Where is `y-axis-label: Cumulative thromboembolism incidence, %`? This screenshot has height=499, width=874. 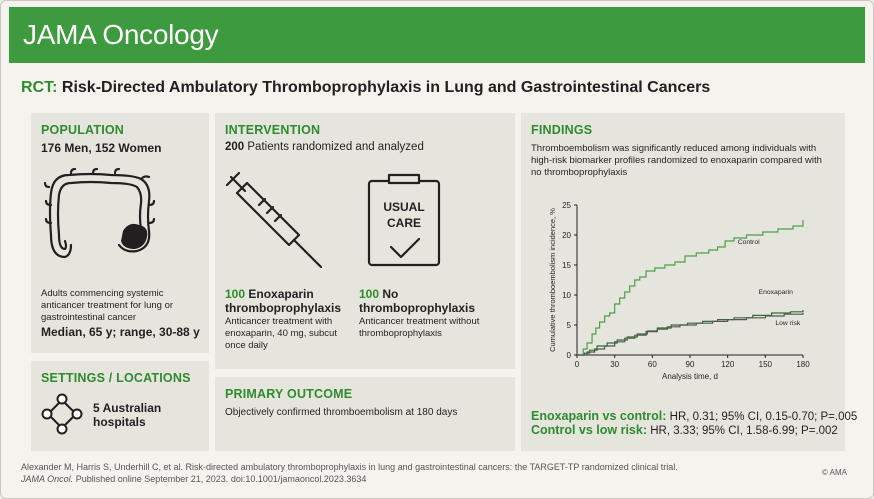
y-axis-label: Cumulative thromboembolism incidence, % is located at coordinates (552, 280).